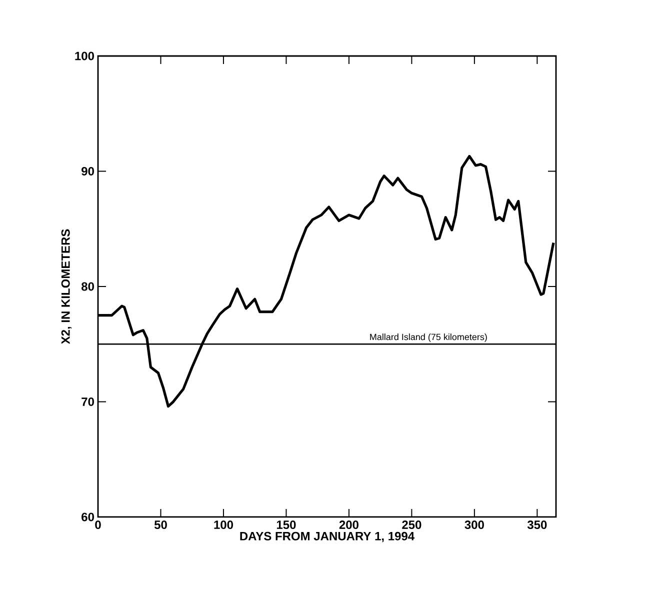 The height and width of the screenshot is (609, 648). I want to click on x-tick-label: 250, so click(412, 525).